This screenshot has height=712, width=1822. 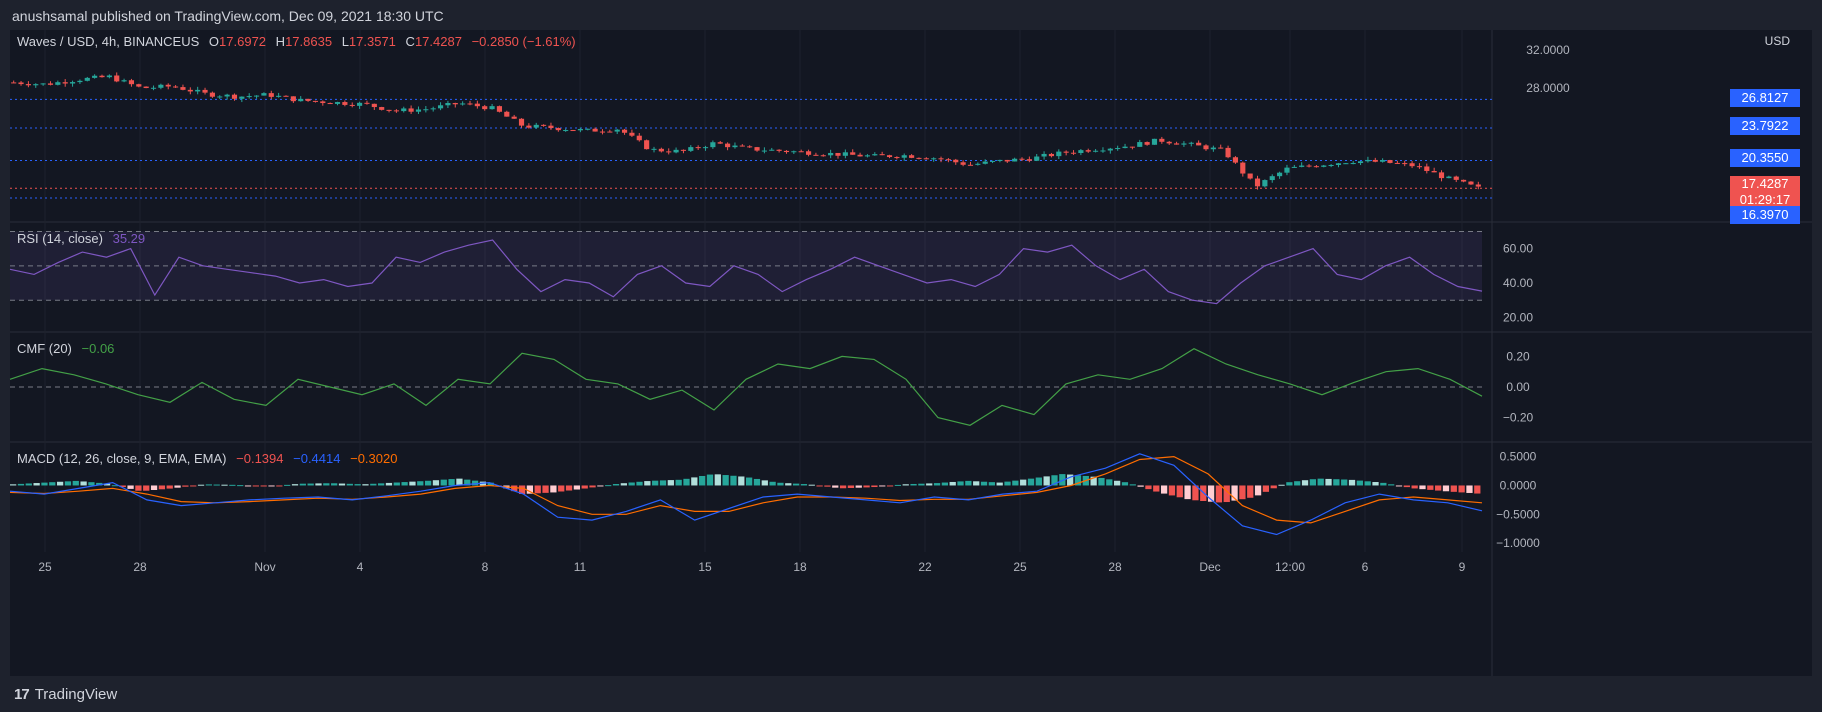 I want to click on cmf-name: CMF (20), so click(x=44, y=348).